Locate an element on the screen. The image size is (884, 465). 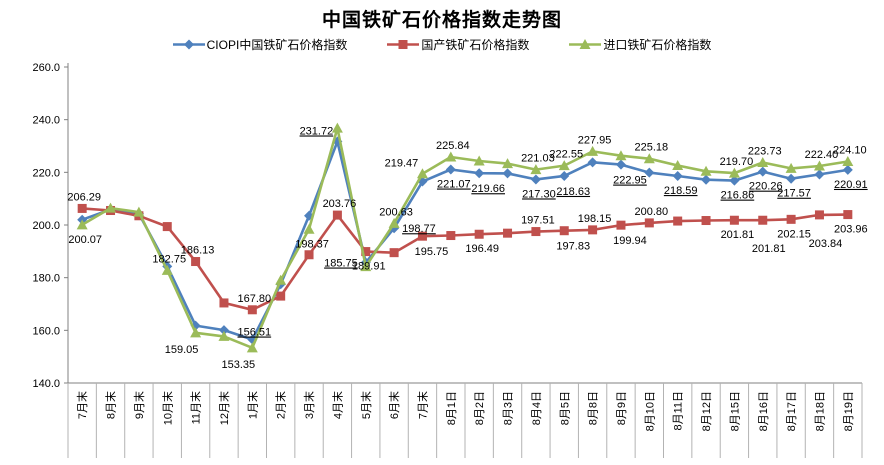
data-label: 198.37 is located at coordinates (312, 244).